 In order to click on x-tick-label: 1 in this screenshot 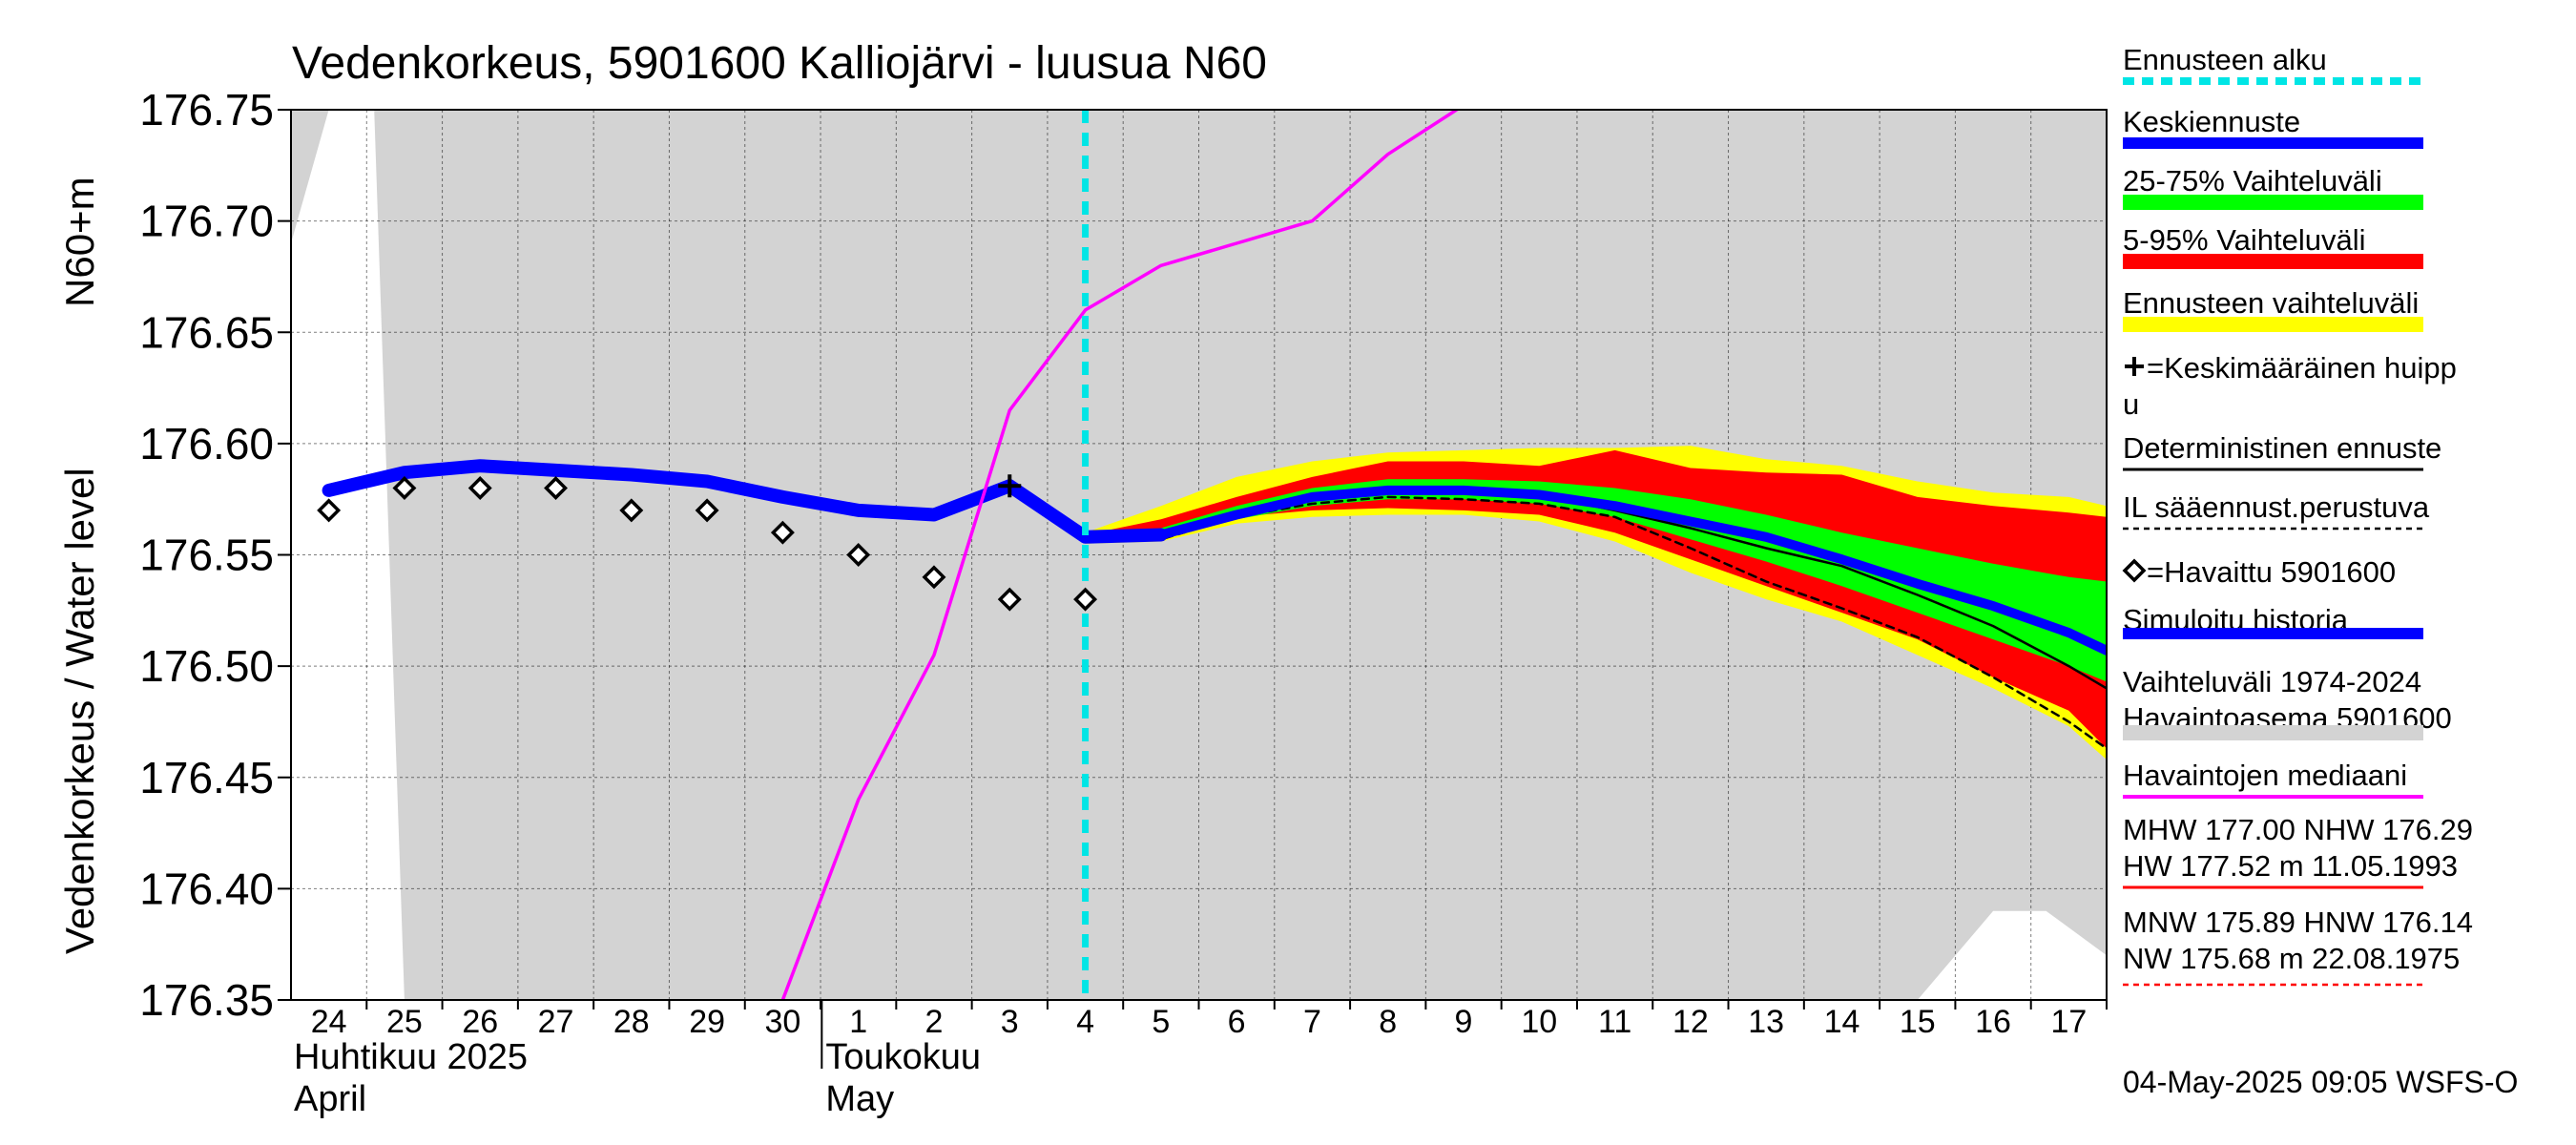, I will do `click(858, 1022)`.